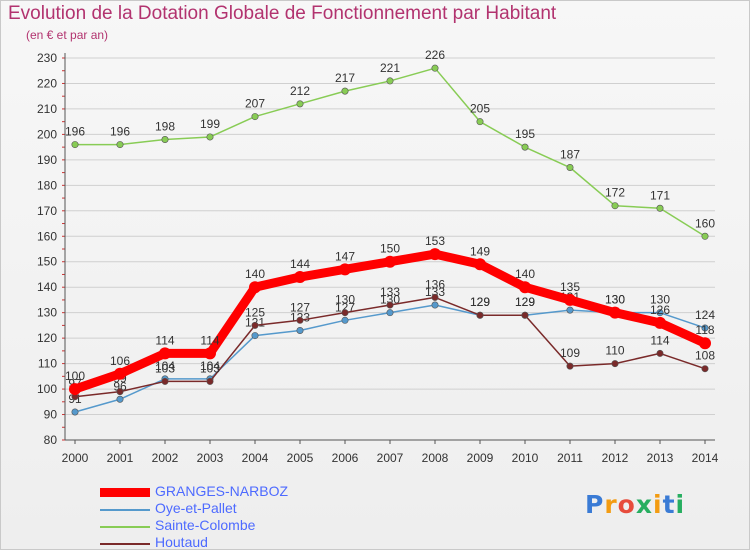 The image size is (750, 553). What do you see at coordinates (120, 458) in the screenshot?
I see `x-tick-label: 2001` at bounding box center [120, 458].